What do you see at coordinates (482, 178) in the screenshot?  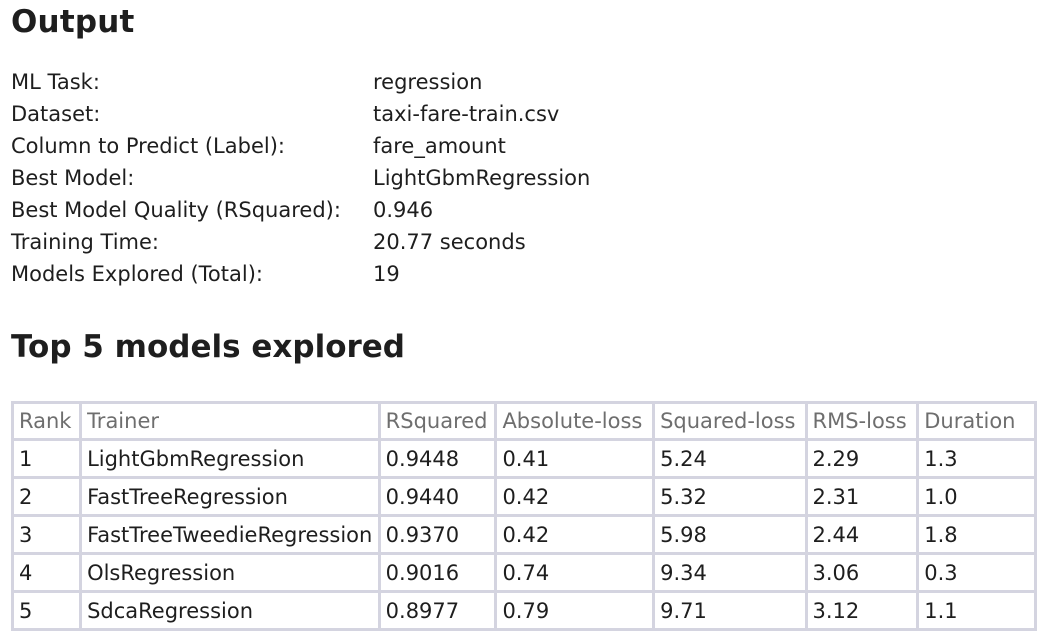 I see `summary-value: LightGbmRegression` at bounding box center [482, 178].